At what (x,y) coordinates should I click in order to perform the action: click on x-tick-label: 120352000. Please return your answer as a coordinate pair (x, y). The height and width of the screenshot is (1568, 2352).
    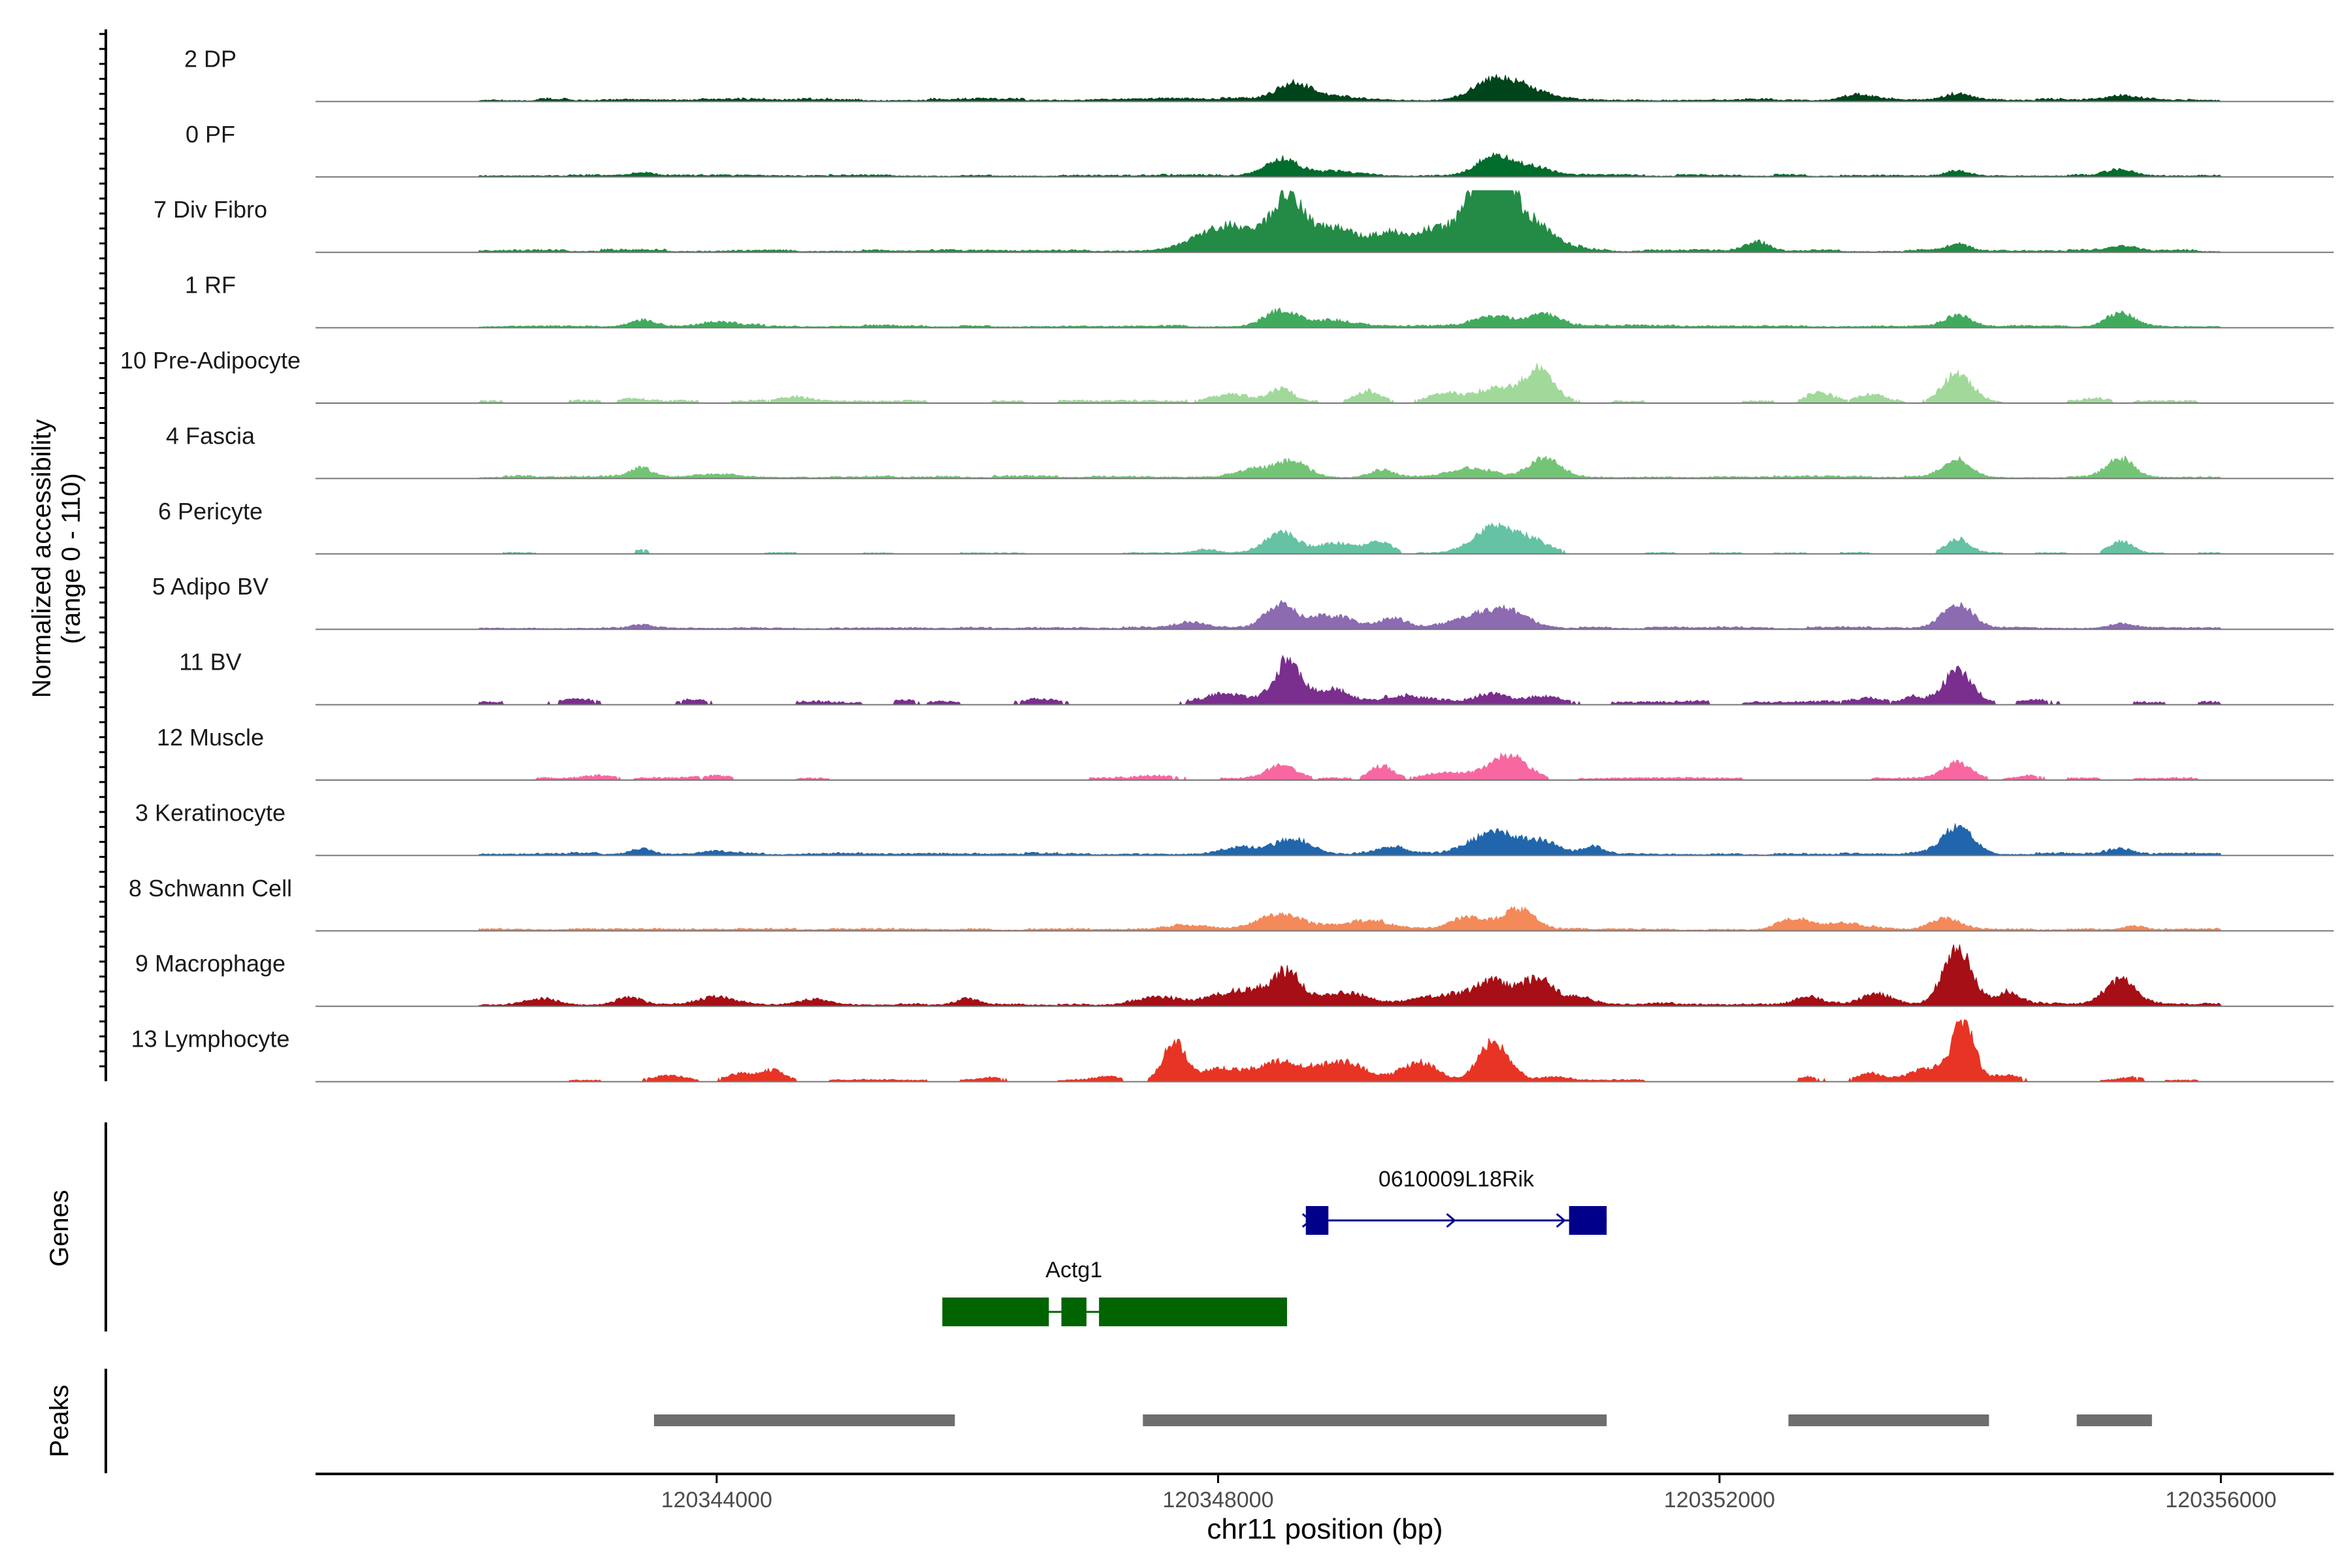
    Looking at the image, I should click on (1719, 1500).